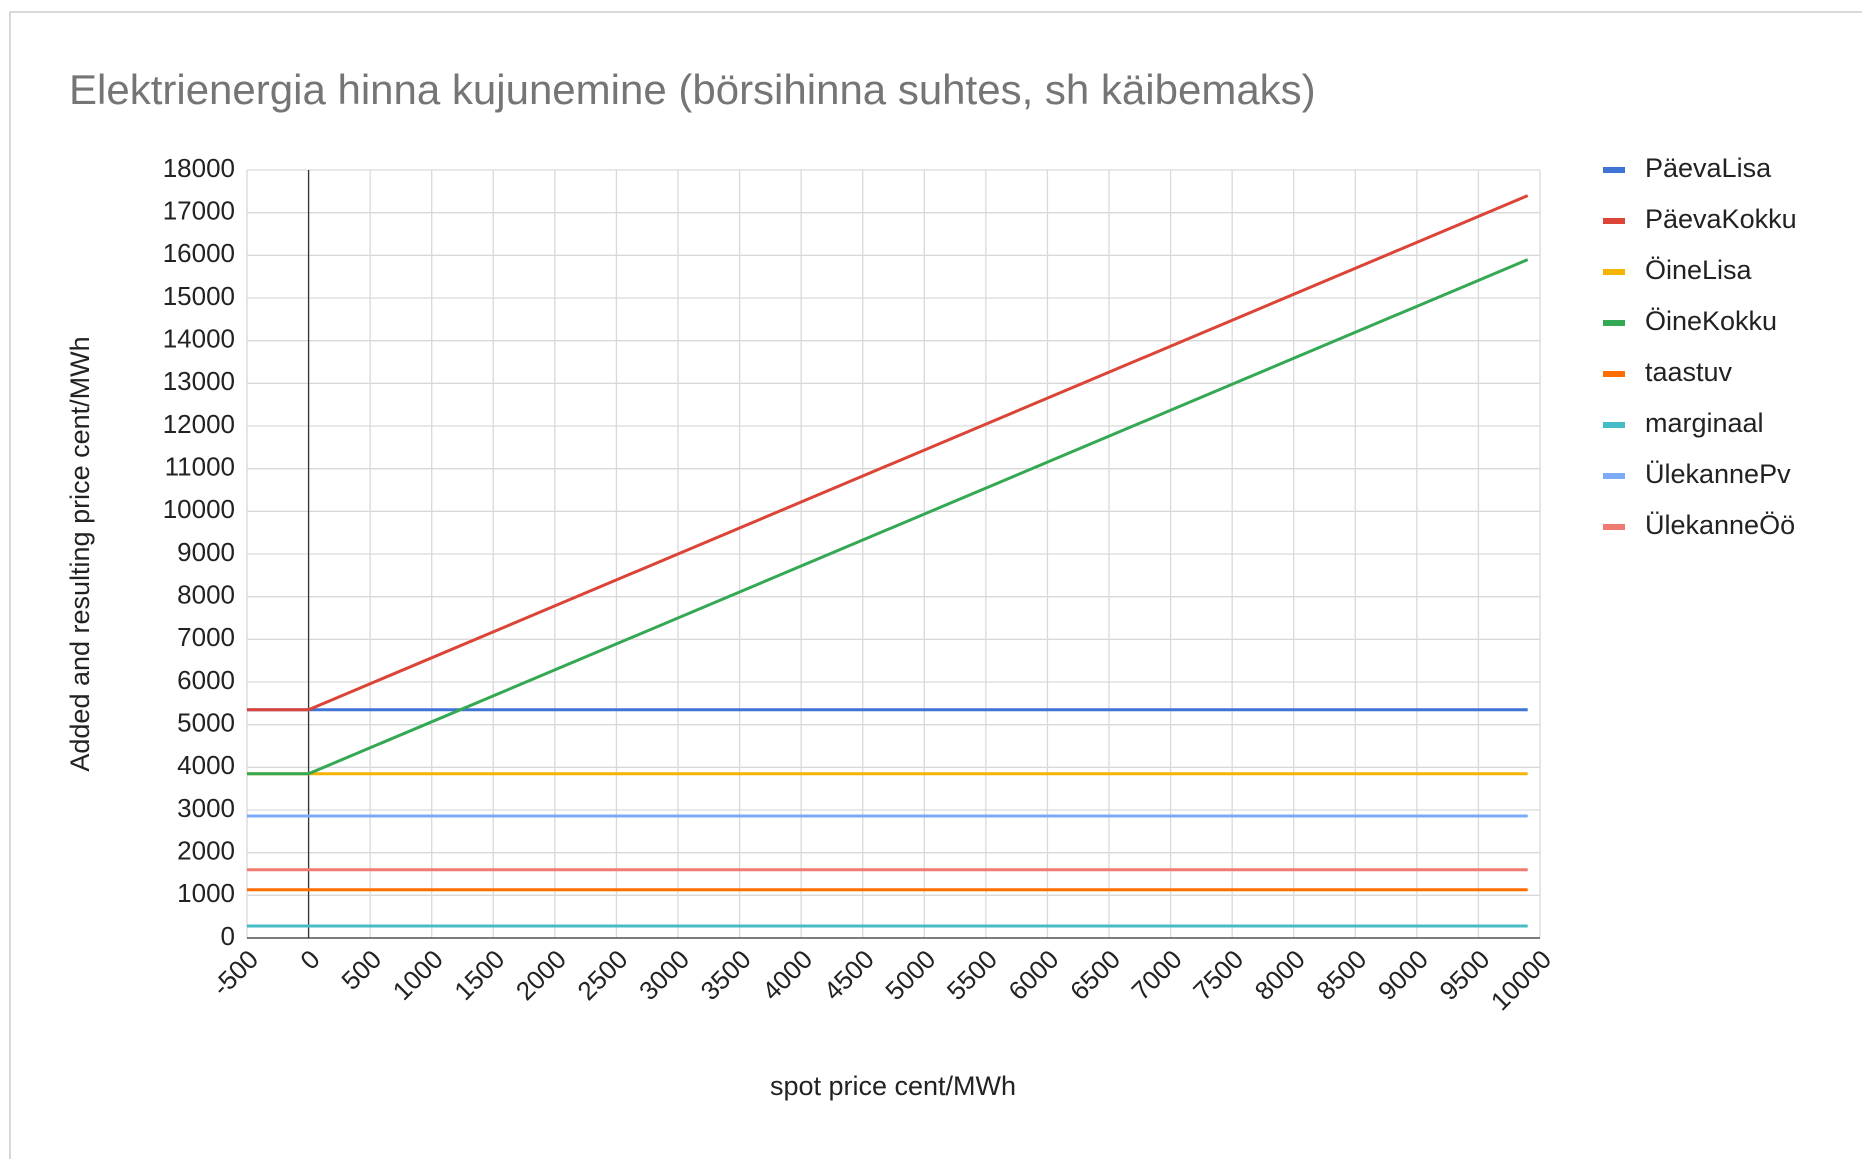  I want to click on legend-label: PäevaLisa, so click(1708, 168).